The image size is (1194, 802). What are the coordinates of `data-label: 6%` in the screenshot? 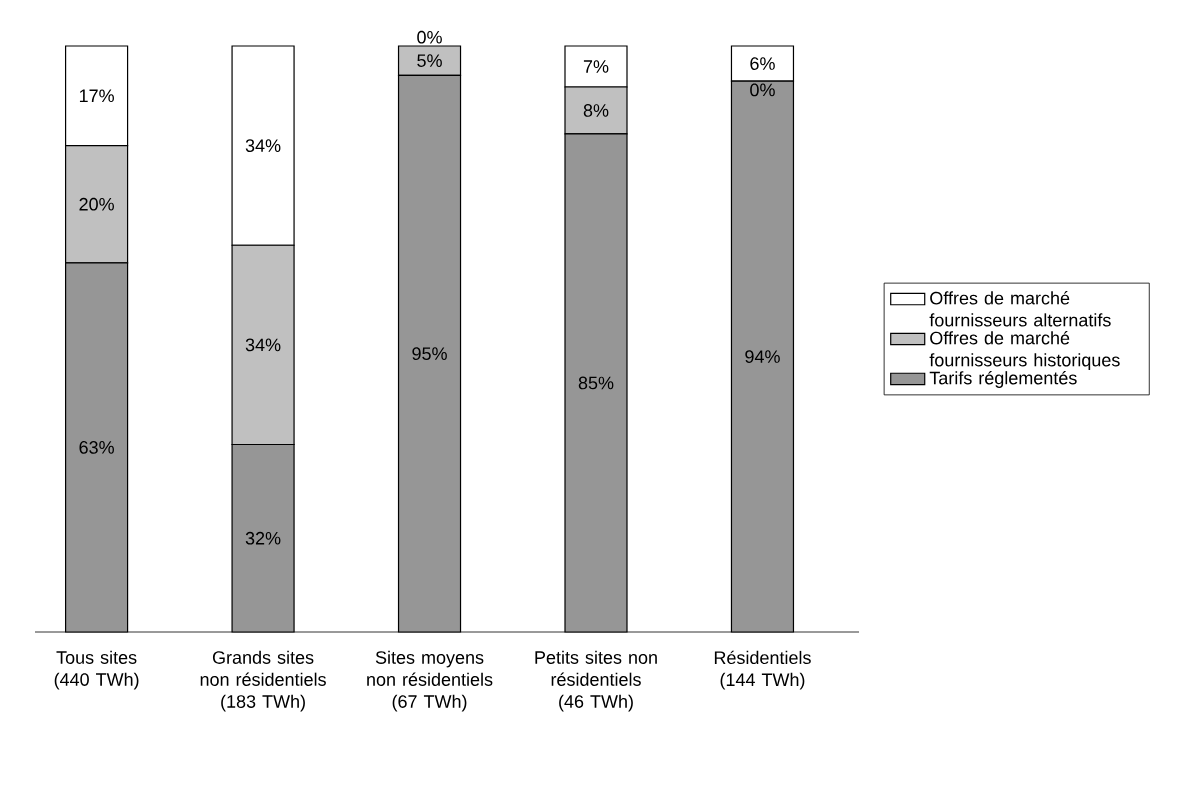 It's located at (762, 63).